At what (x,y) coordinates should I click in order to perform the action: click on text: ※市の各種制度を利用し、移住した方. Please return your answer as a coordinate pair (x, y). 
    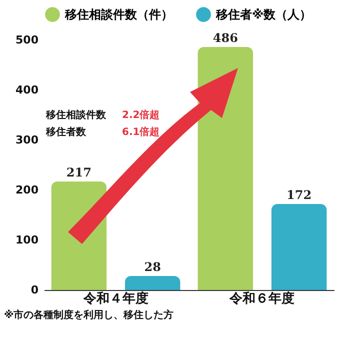
    Looking at the image, I should click on (89, 315).